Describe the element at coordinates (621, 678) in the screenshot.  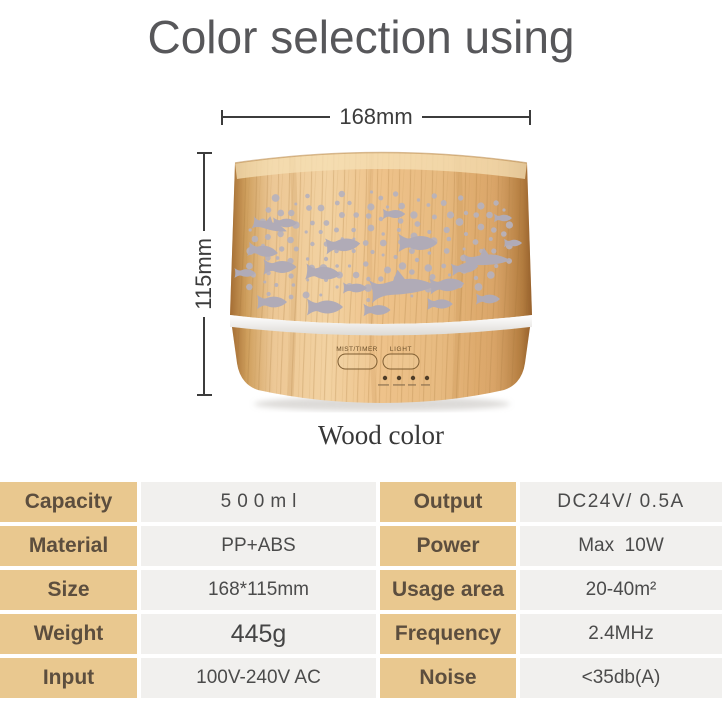
I see `spec-value-noise: <35db(A)` at that location.